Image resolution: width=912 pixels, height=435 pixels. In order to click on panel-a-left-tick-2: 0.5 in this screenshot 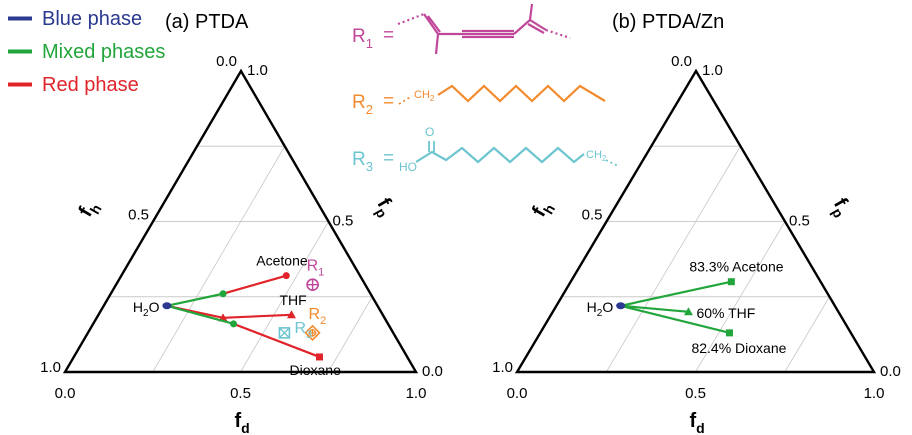, I will do `click(138, 215)`.